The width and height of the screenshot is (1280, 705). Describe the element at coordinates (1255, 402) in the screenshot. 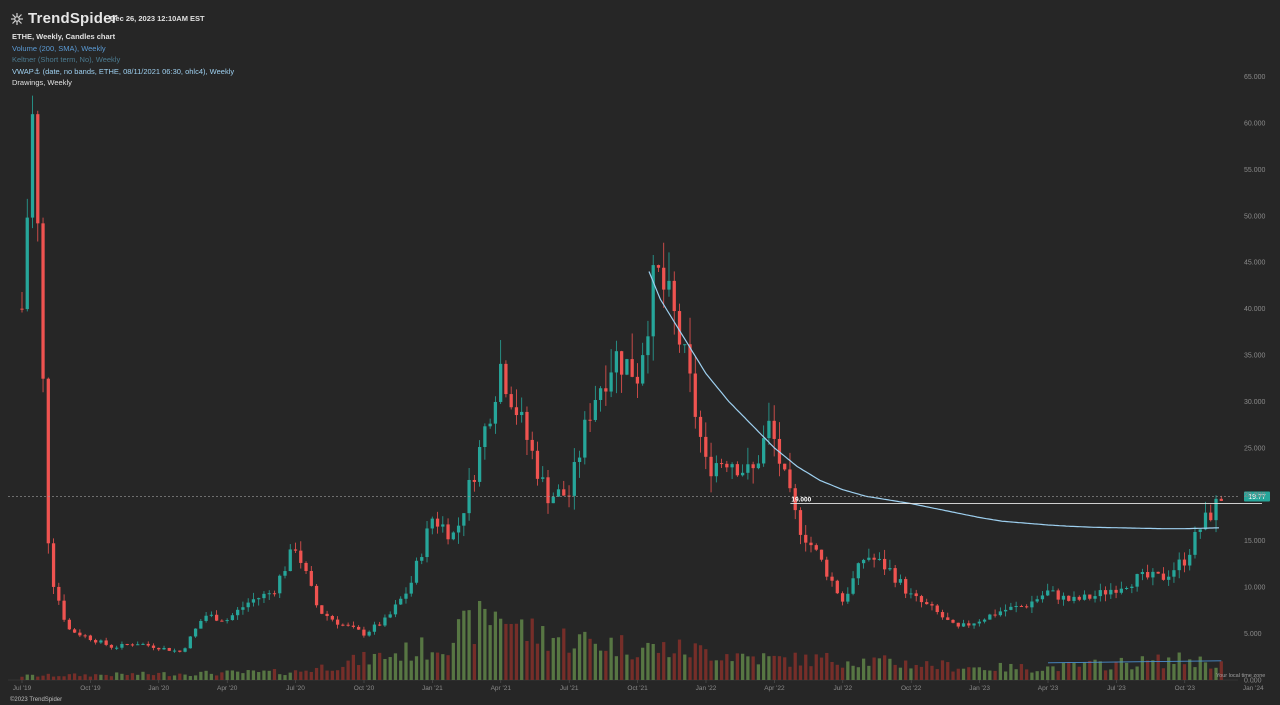

I see `y-tick-label: 30.000` at that location.